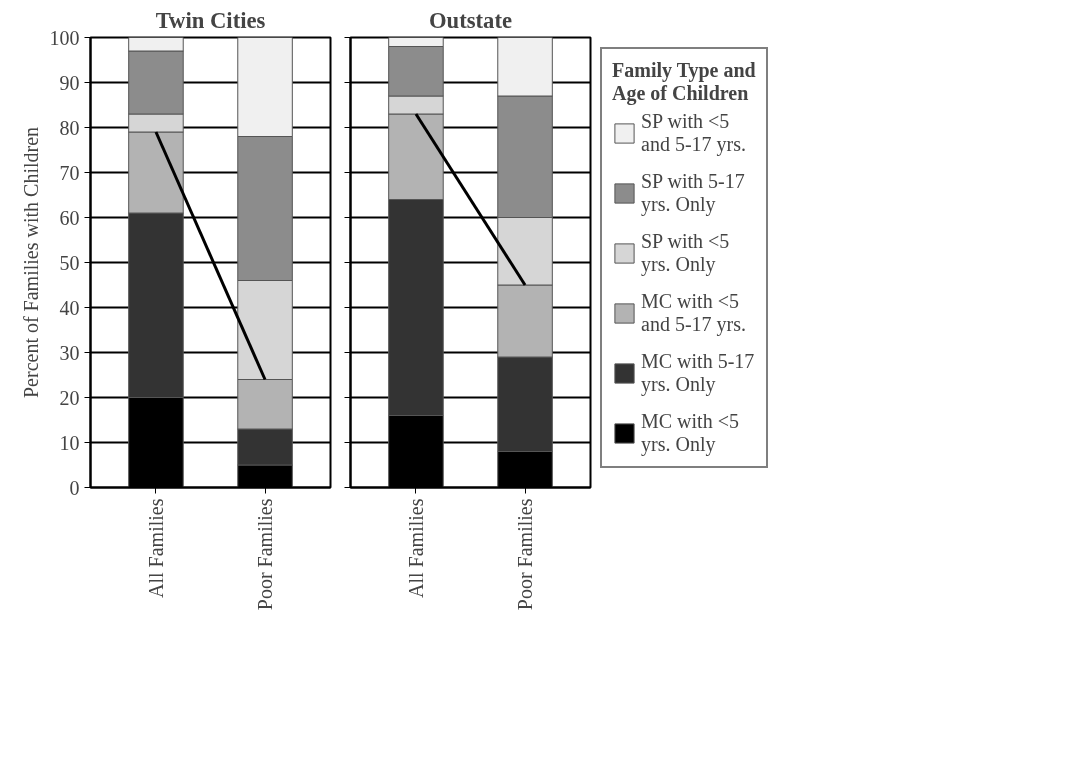 The height and width of the screenshot is (776, 1092). I want to click on legend-label: MC with <5 yrs. Only, so click(690, 433).